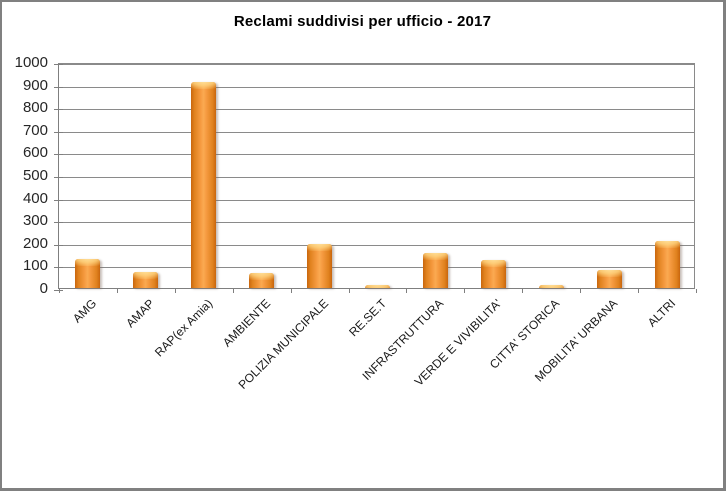 Image resolution: width=726 pixels, height=491 pixels. Describe the element at coordinates (320, 265) in the screenshot. I see `bar-polizia-municipale` at that location.